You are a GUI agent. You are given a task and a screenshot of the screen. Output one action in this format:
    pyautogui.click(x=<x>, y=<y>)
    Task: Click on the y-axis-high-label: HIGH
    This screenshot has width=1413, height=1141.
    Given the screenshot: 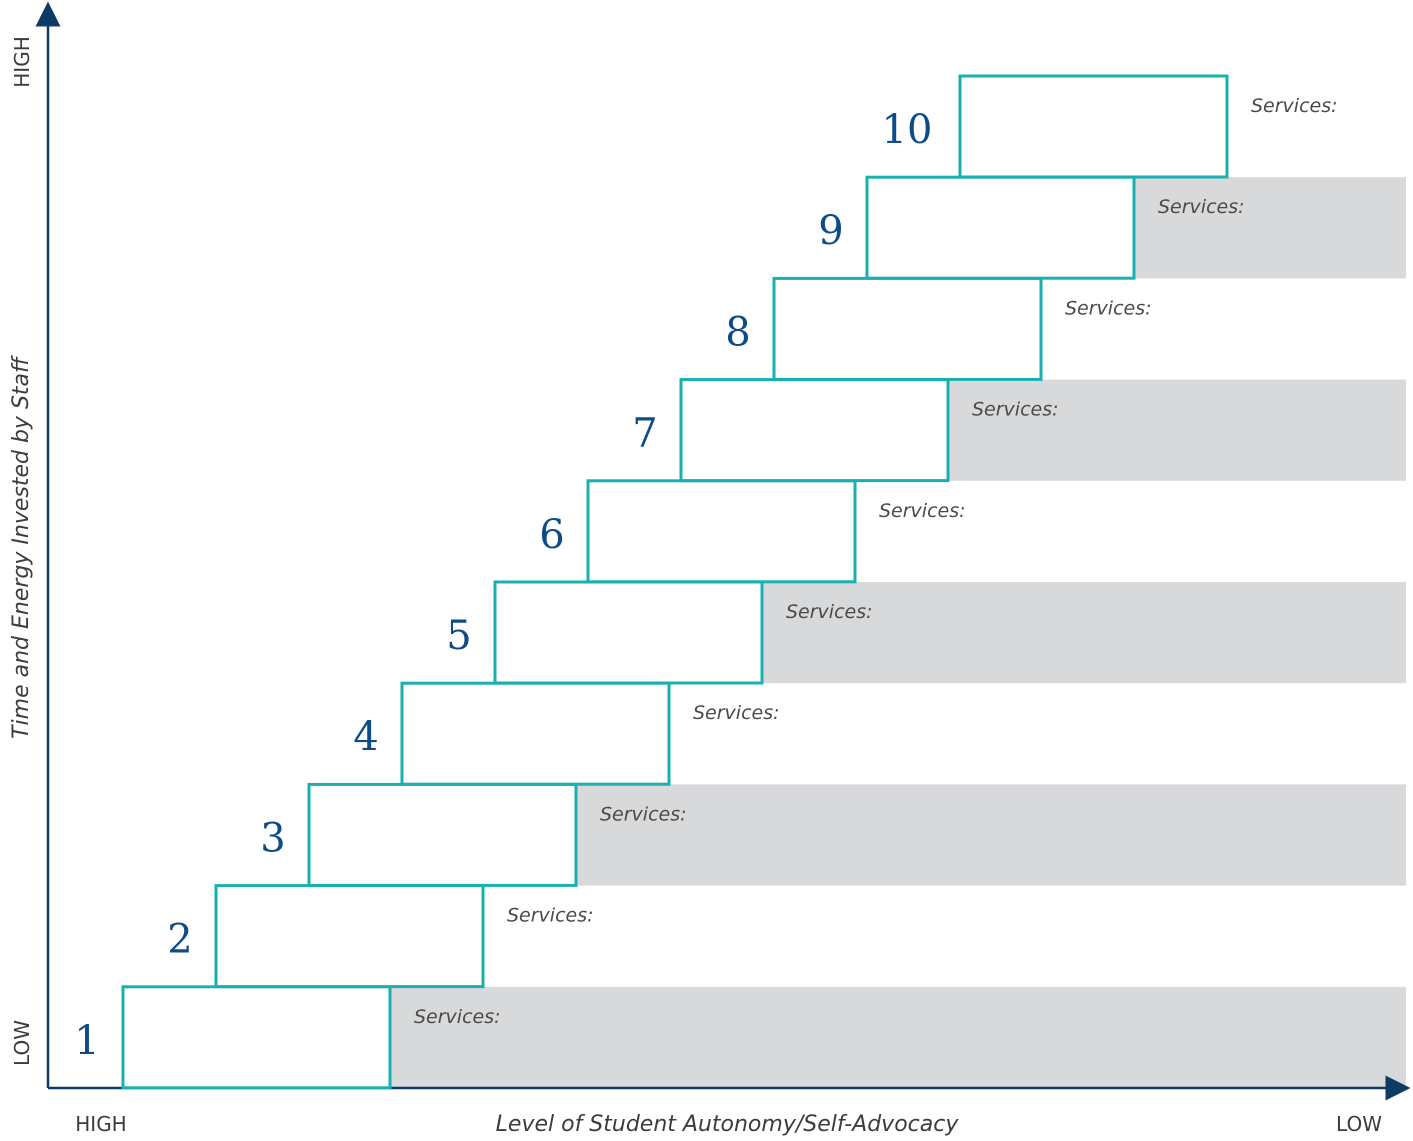 What is the action you would take?
    pyautogui.click(x=22, y=61)
    